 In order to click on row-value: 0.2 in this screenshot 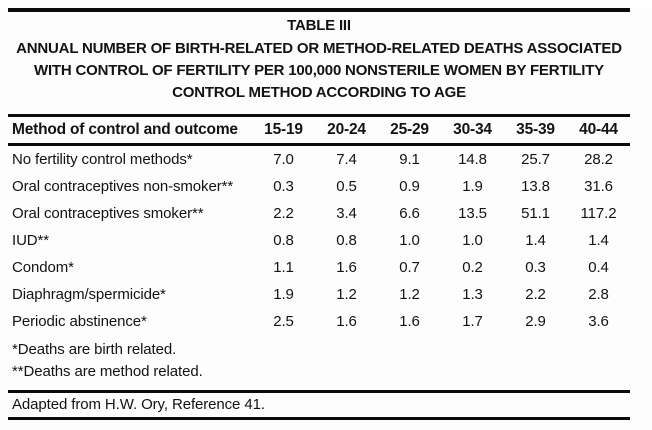, I will do `click(472, 267)`.